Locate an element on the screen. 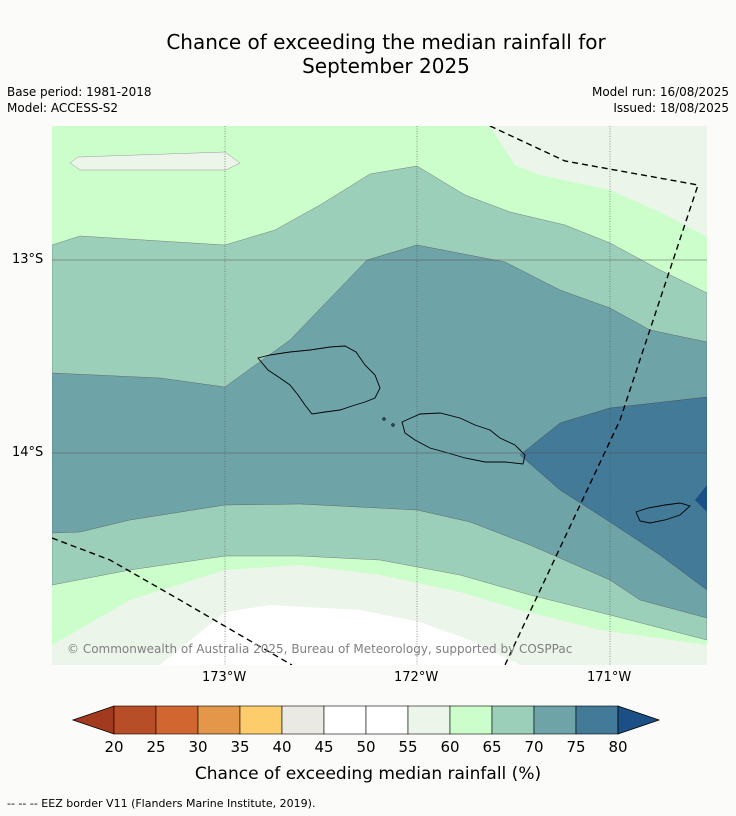 This screenshot has width=736, height=816. colorbar-extend-high is located at coordinates (639, 720).